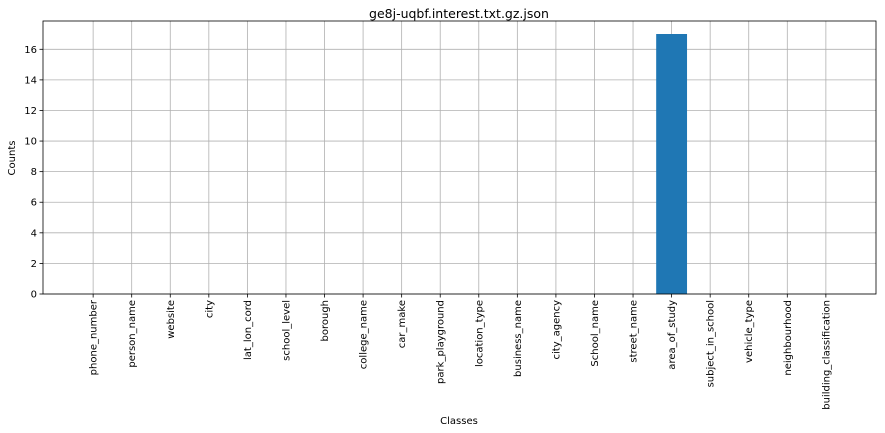 Image resolution: width=885 pixels, height=433 pixels. What do you see at coordinates (30, 50) in the screenshot?
I see `y-tick-label: 16` at bounding box center [30, 50].